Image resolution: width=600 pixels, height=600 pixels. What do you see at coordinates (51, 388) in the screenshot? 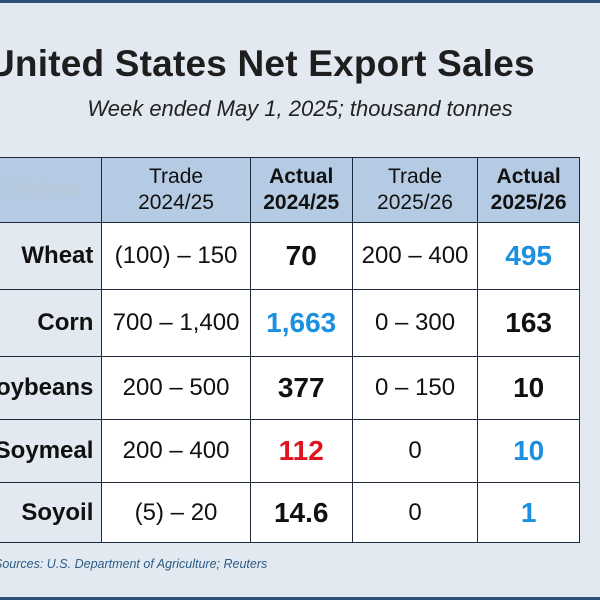
I see `row-label: Soybeans` at bounding box center [51, 388].